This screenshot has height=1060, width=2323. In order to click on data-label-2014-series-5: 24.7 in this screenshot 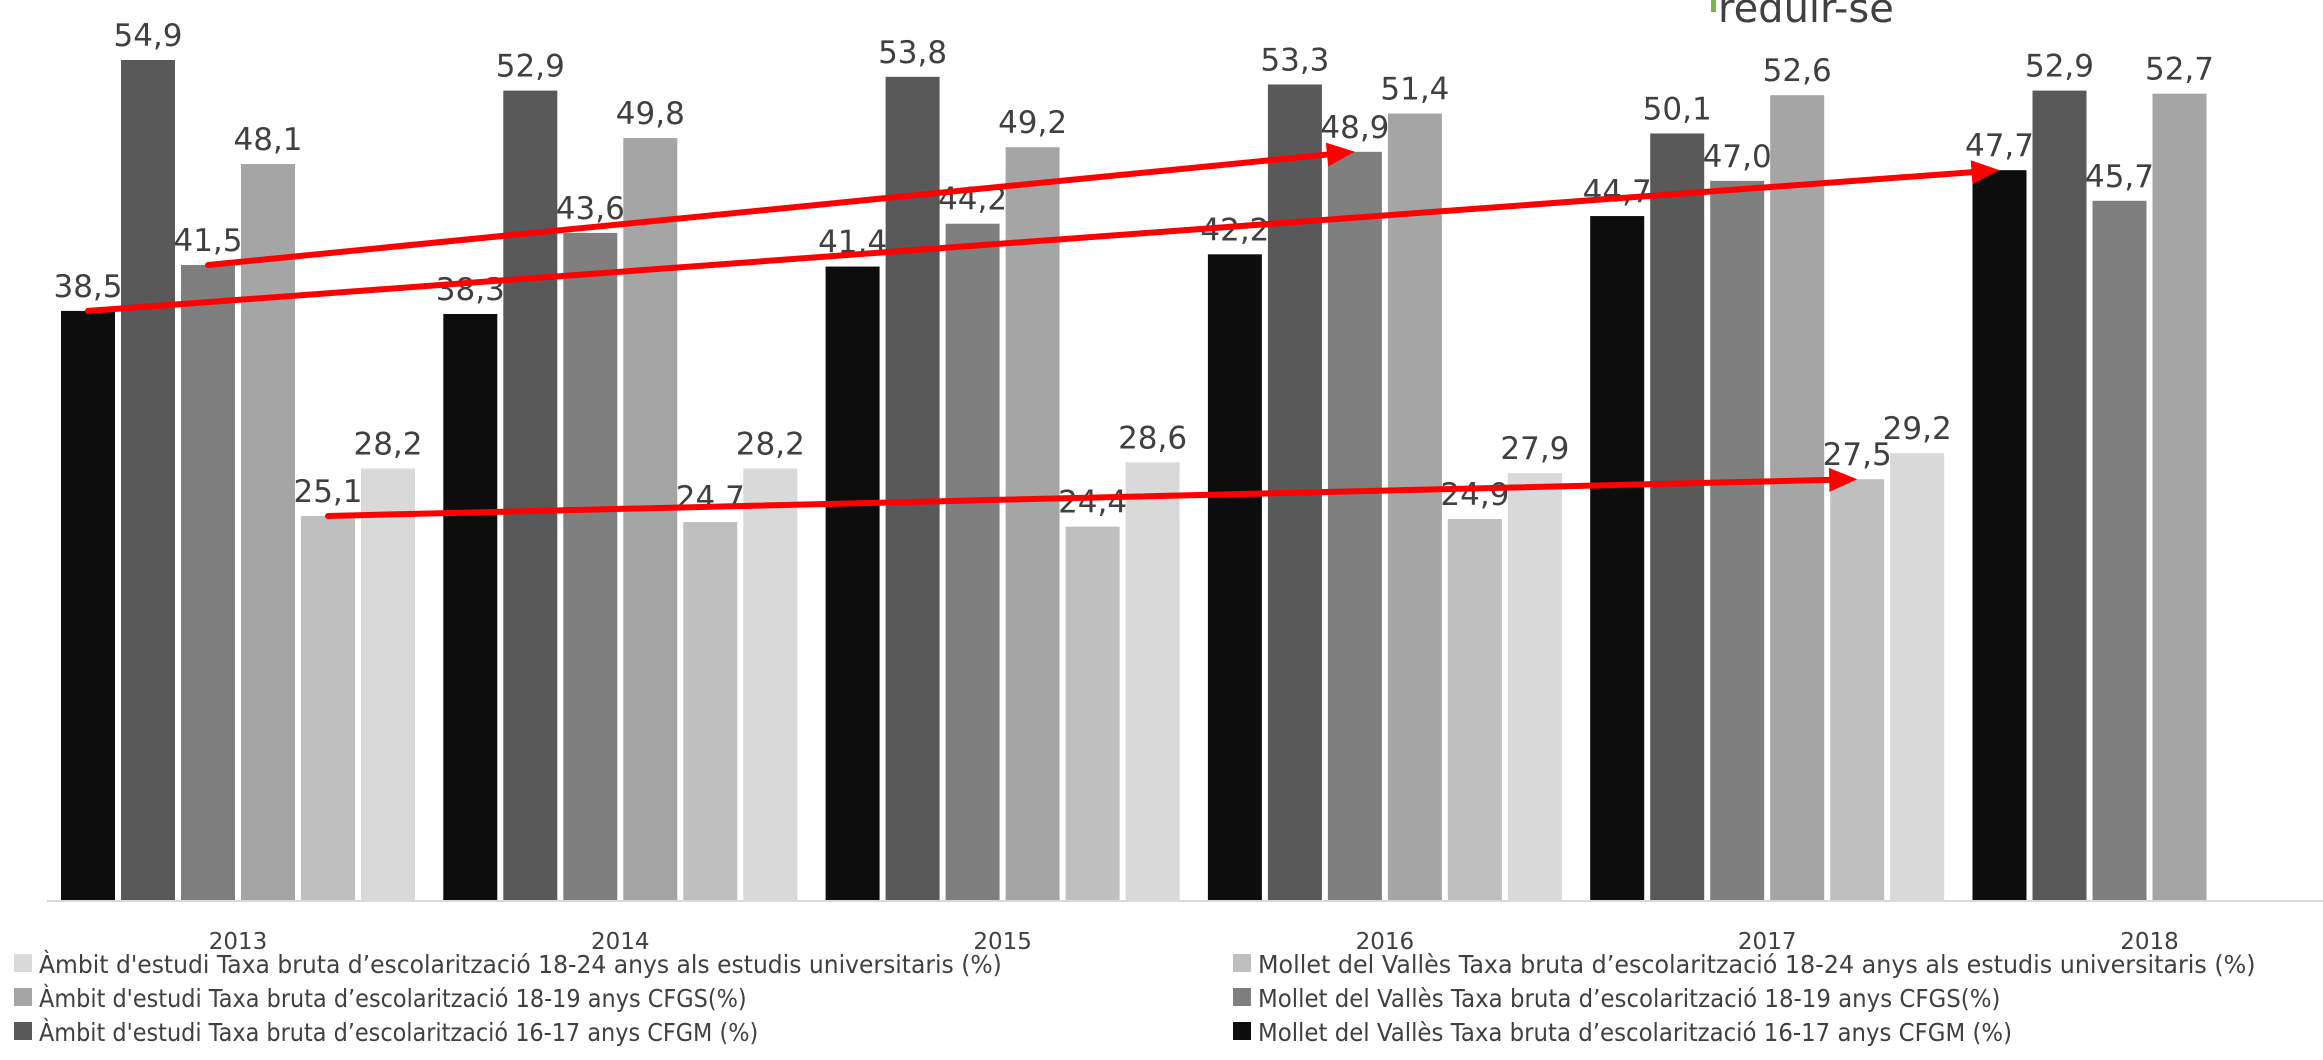, I will do `click(710, 498)`.